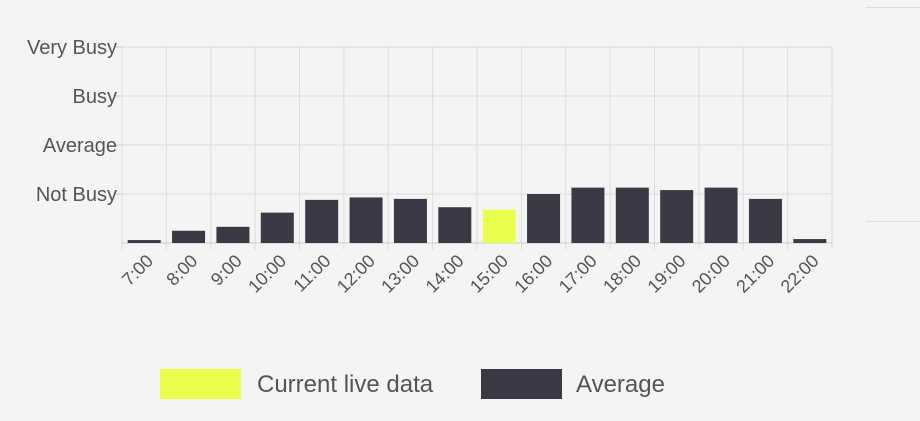 This screenshot has height=421, width=920. Describe the element at coordinates (181, 270) in the screenshot. I see `x-tick-label: 8:00` at that location.